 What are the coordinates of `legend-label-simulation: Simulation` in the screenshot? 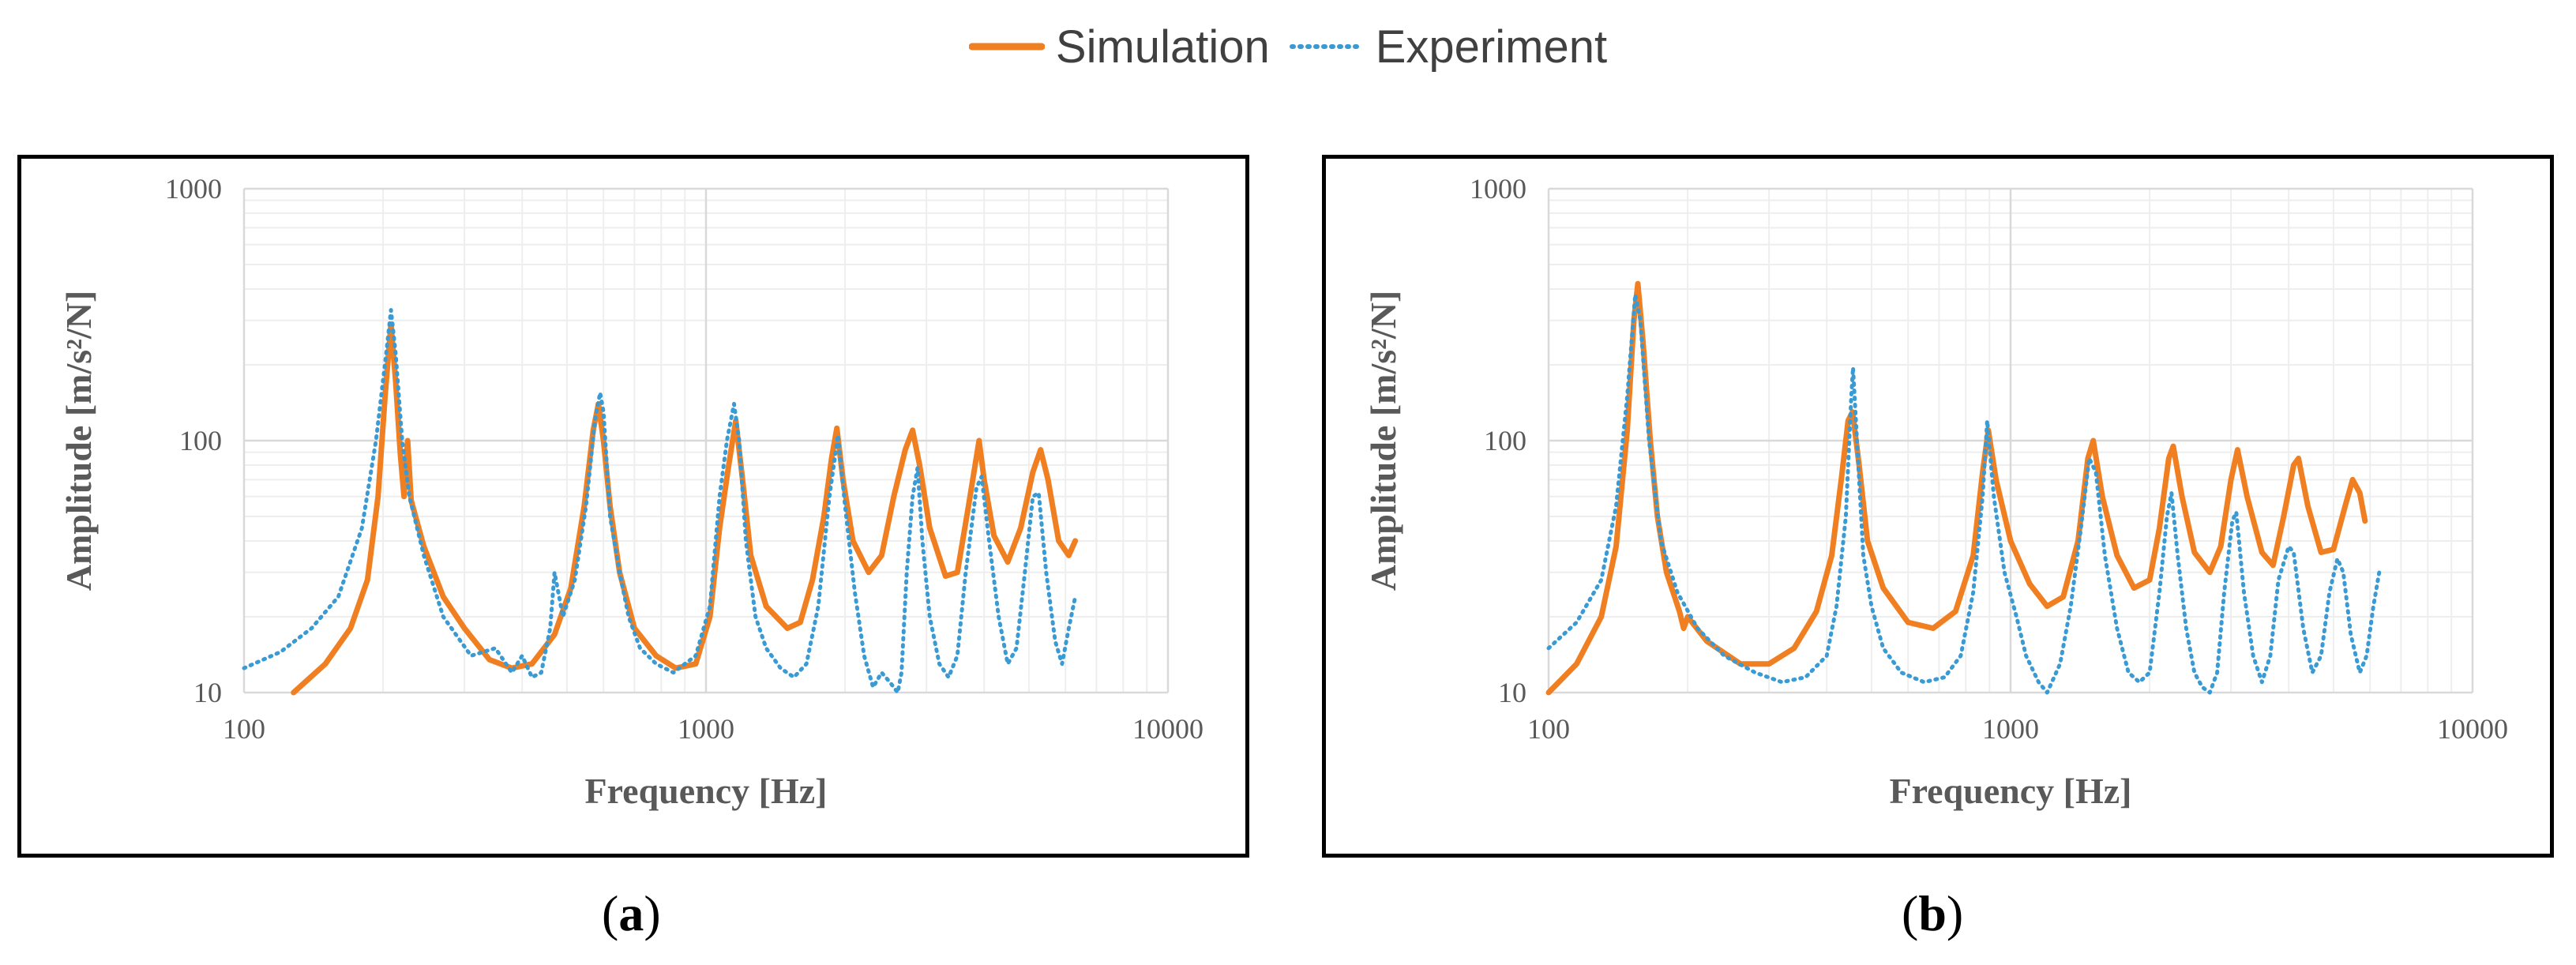 It's located at (1162, 47).